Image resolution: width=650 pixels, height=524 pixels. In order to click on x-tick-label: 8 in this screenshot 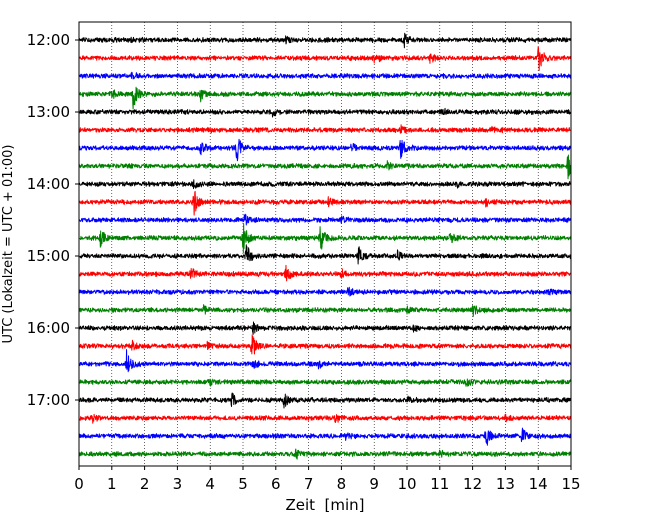, I will do `click(342, 484)`.